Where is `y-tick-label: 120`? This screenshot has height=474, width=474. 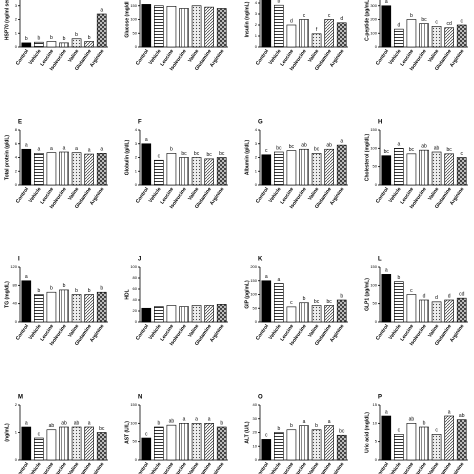 y-tick-label: 120 is located at coordinates (13, 266).